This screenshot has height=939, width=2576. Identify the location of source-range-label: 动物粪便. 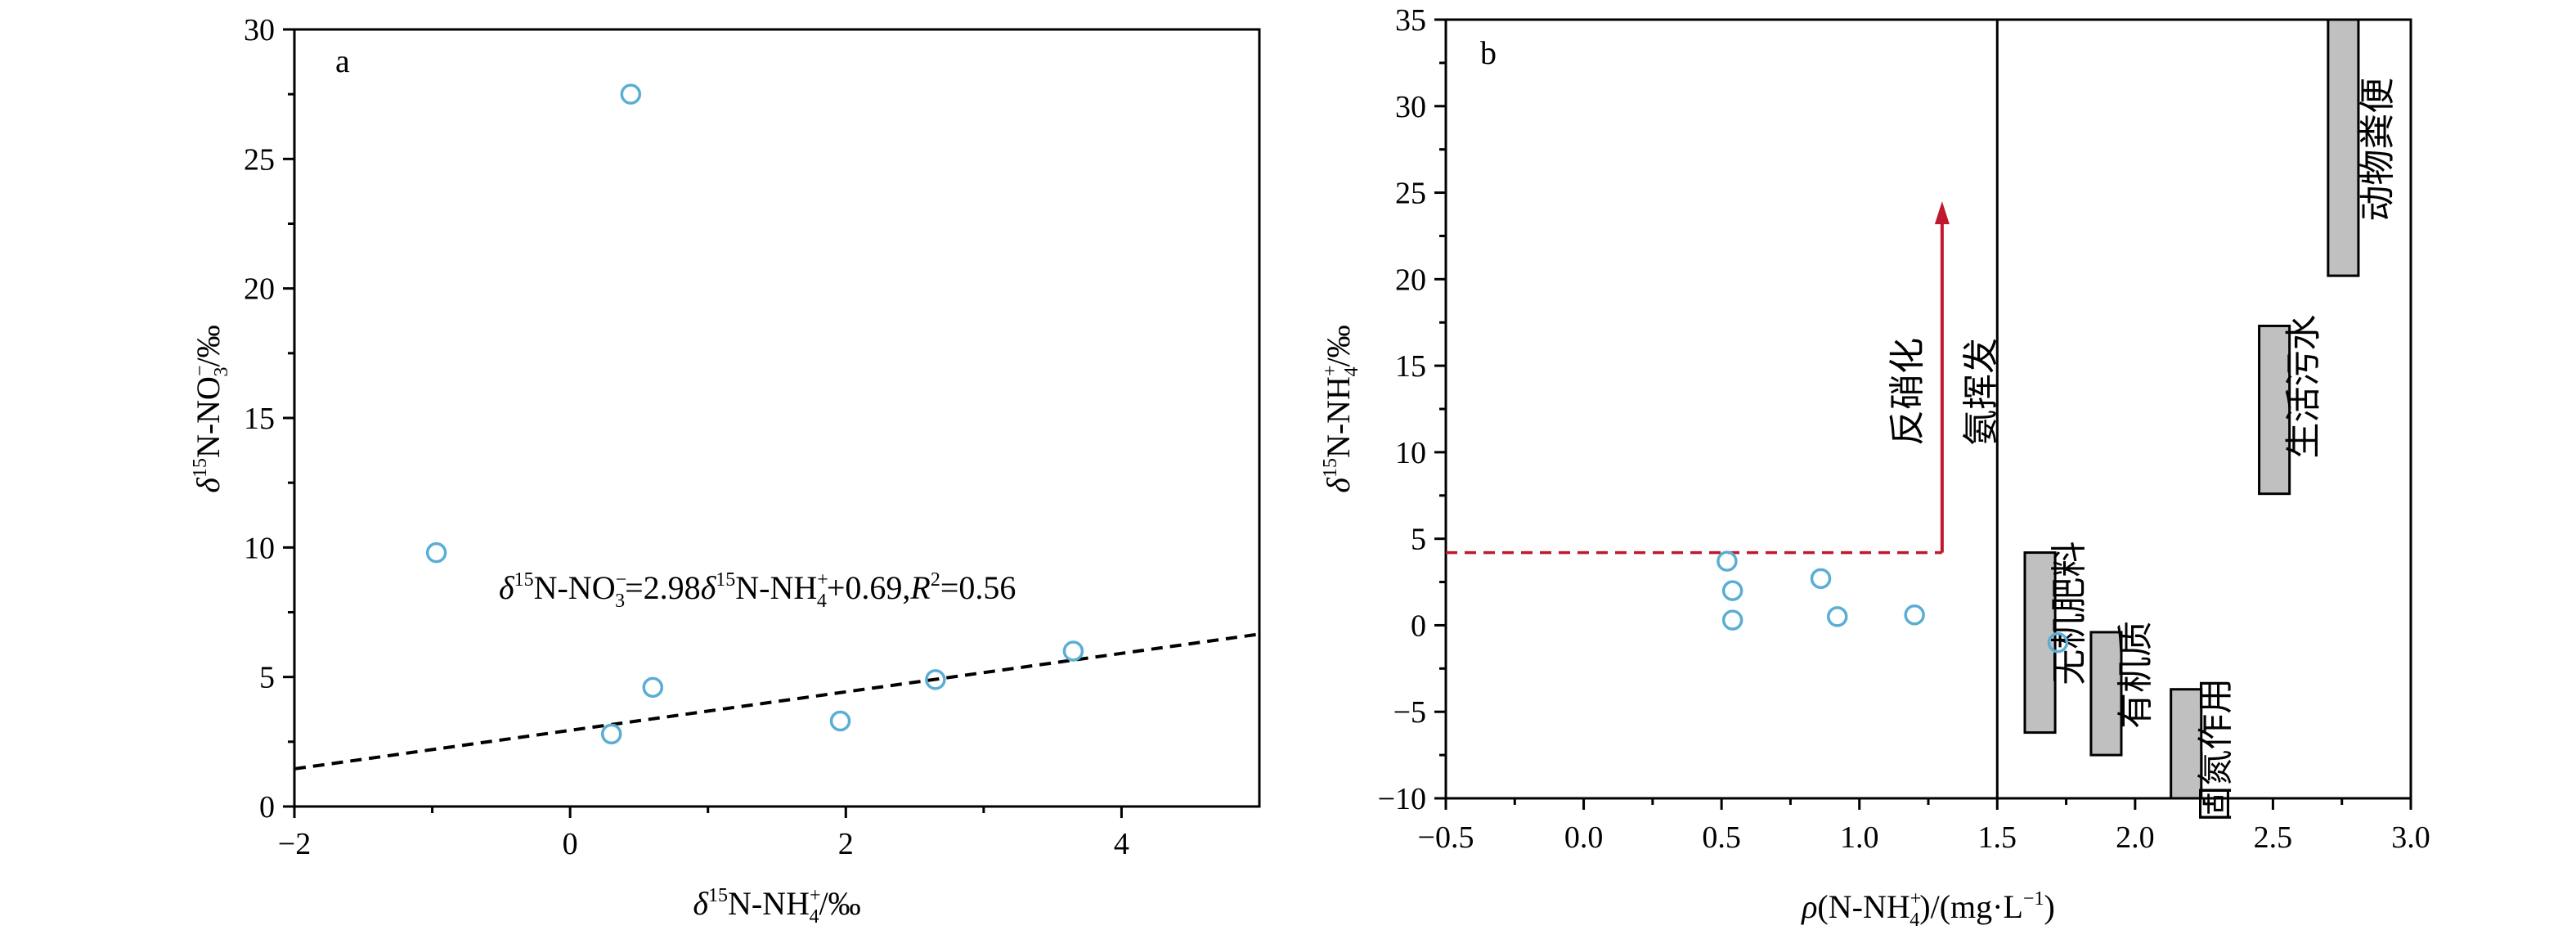
(2378, 150).